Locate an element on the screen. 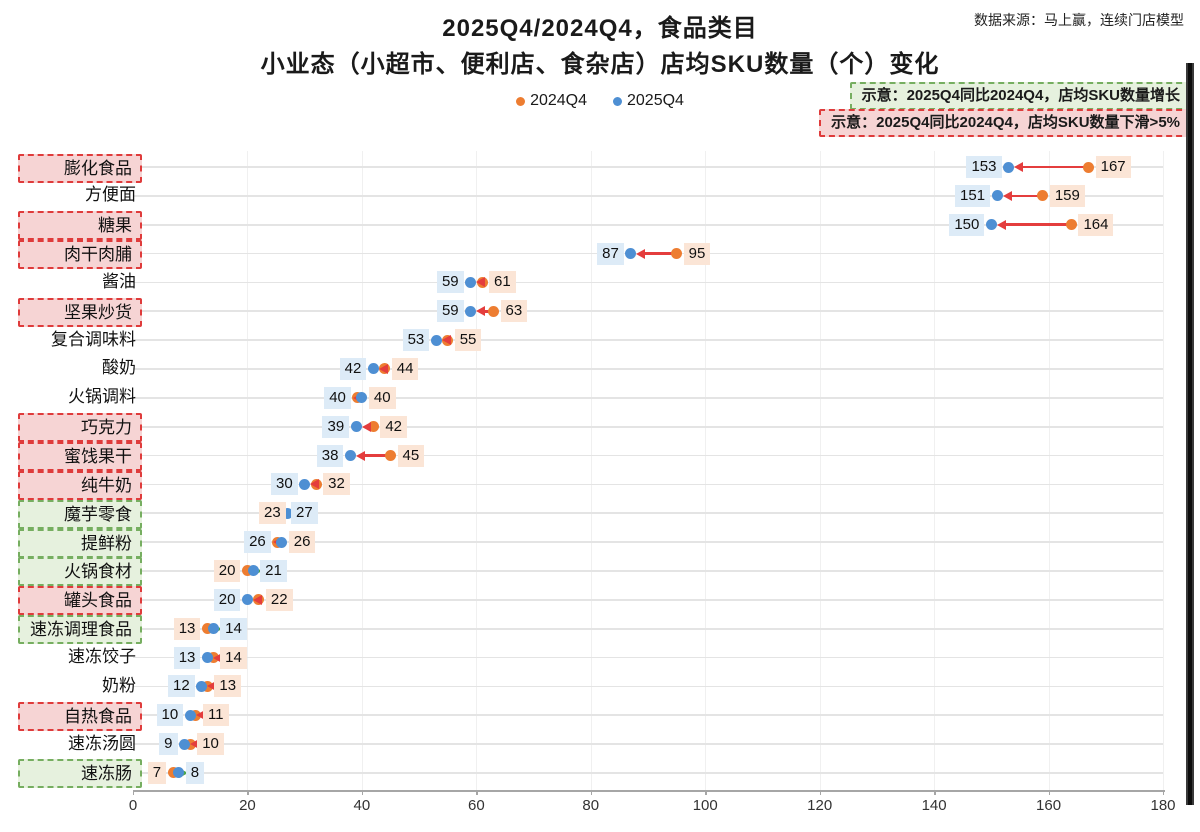 The height and width of the screenshot is (832, 1200). category-label-14: 提鲜粉 is located at coordinates (80, 543).